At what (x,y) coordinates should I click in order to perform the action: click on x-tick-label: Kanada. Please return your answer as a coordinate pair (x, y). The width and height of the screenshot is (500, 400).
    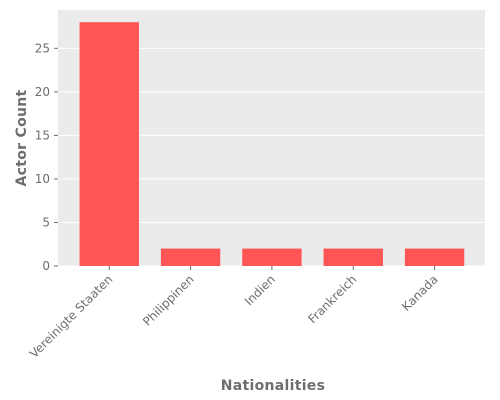
    Looking at the image, I should click on (420, 293).